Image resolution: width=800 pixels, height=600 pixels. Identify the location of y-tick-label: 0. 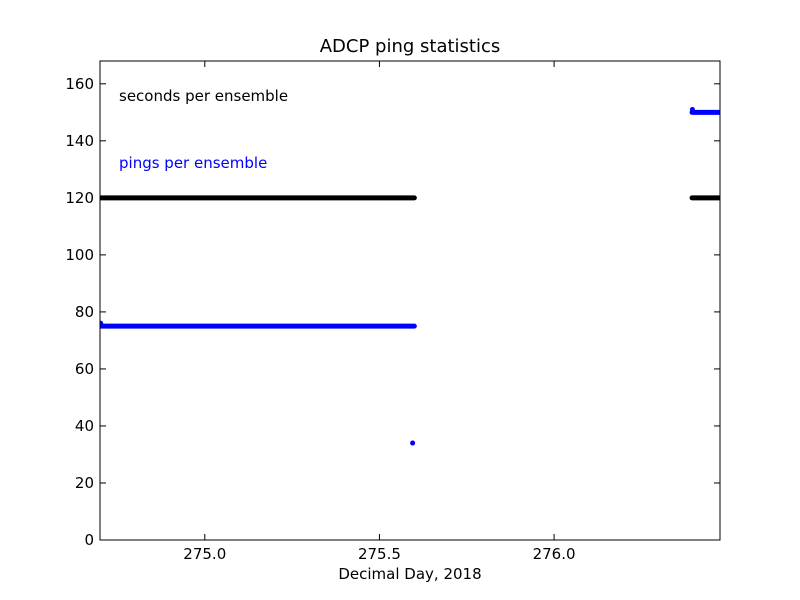
(89, 540).